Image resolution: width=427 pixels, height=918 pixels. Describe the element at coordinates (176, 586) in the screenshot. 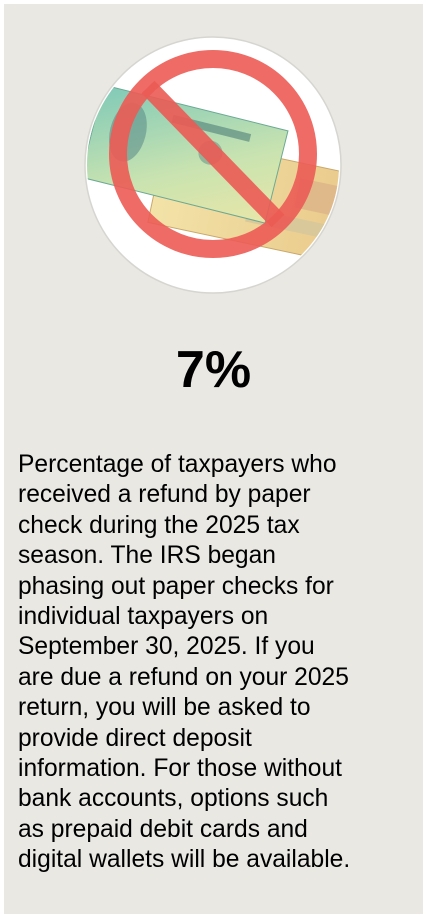

I see `description-line: phasing out paper checks for` at that location.